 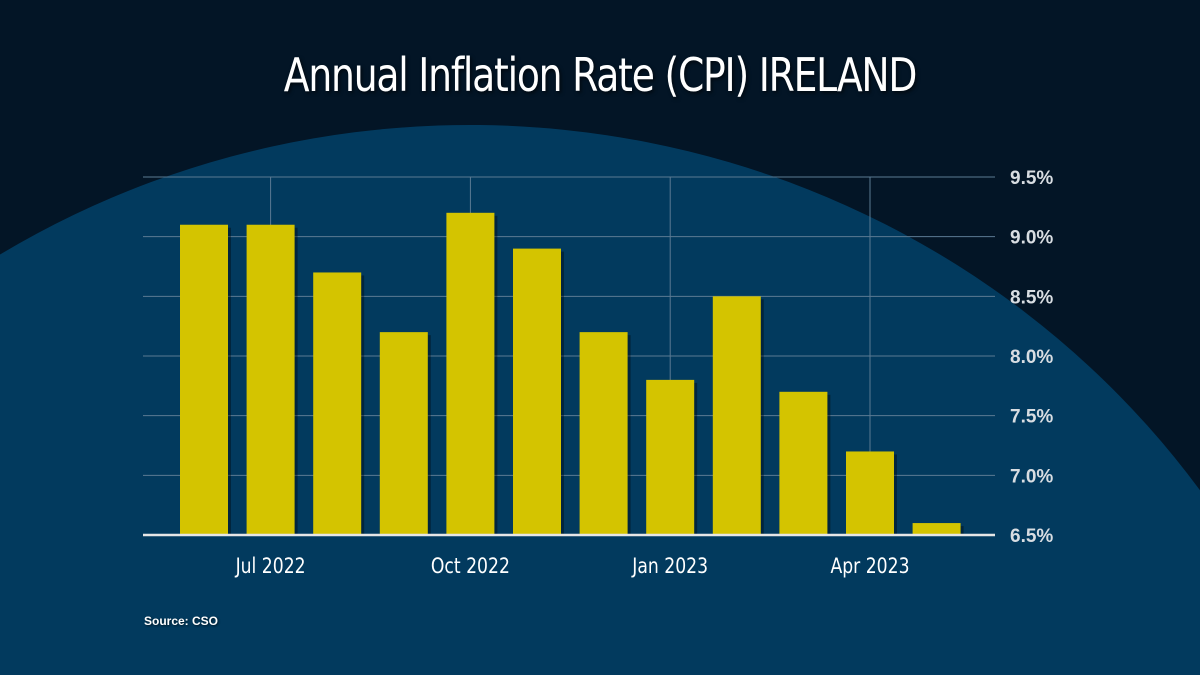 I want to click on bar-feb-2023, so click(x=736, y=415).